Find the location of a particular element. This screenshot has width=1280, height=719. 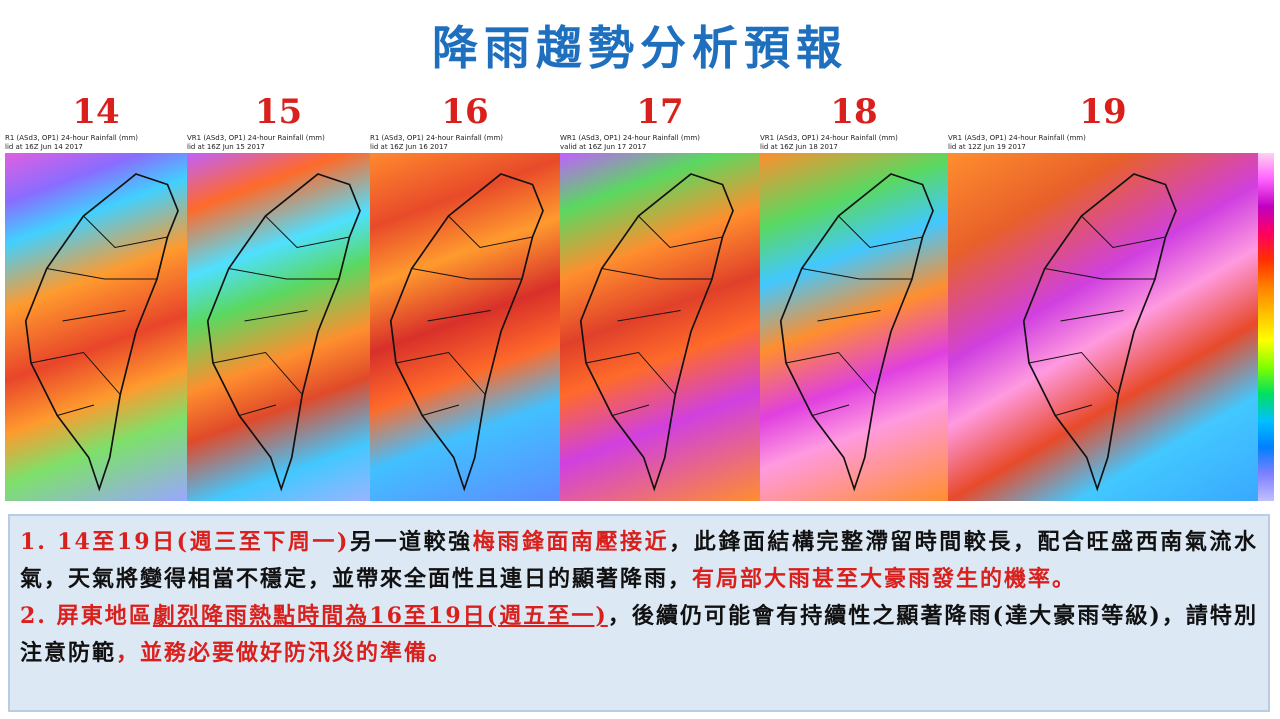

map-header-valid: lid at 16Z Jun 18 2017 is located at coordinates (799, 147).